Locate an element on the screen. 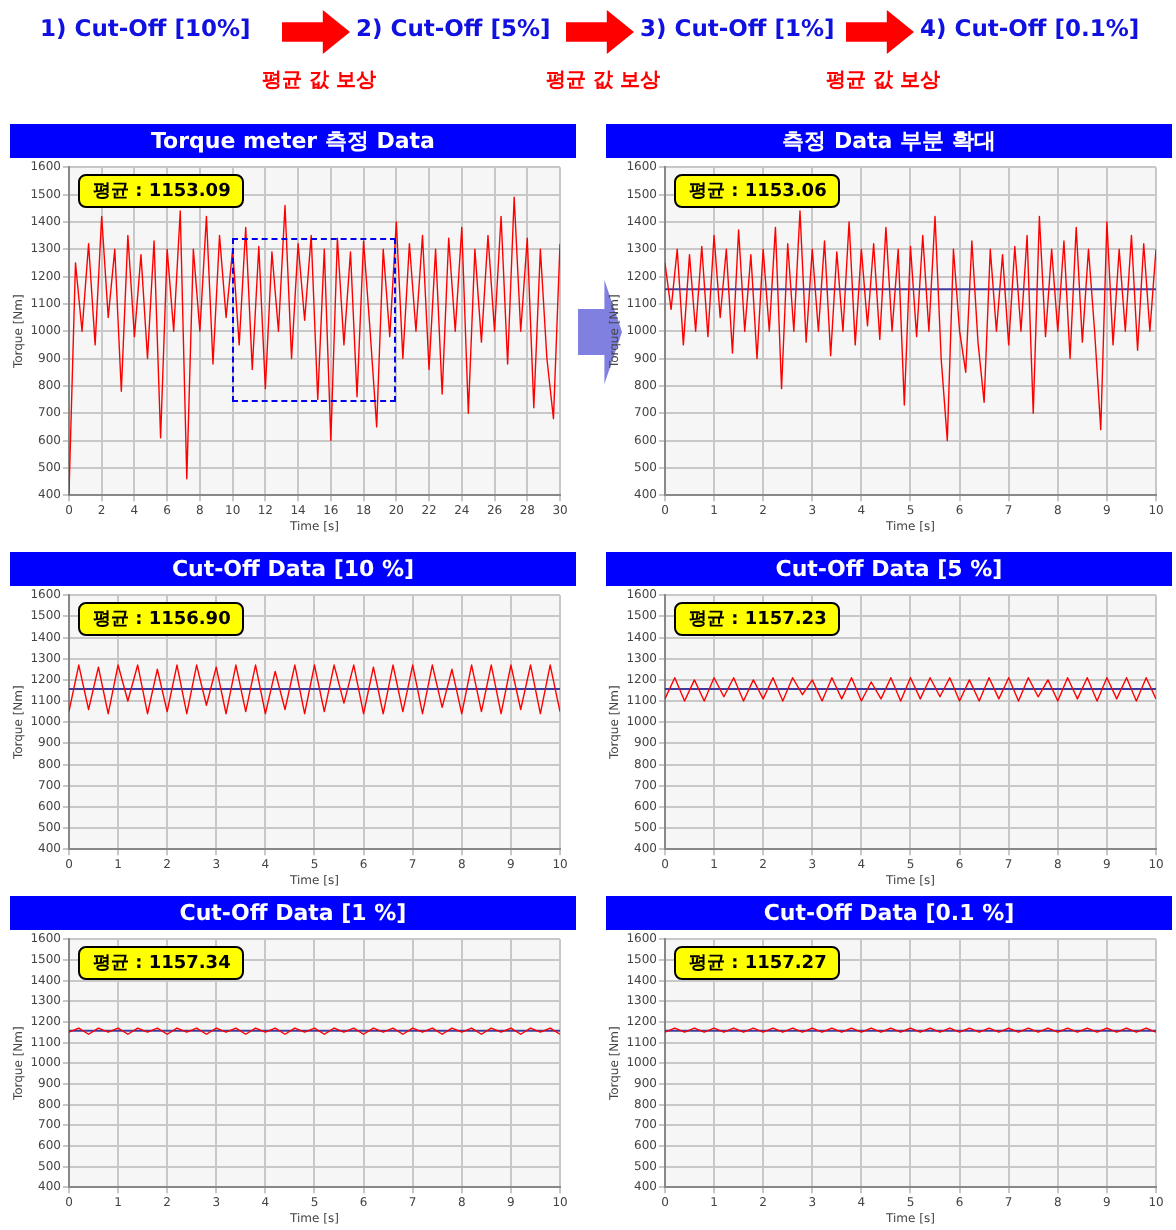 The height and width of the screenshot is (1230, 1176). chart-title: Cut-Off Data [5 %] is located at coordinates (889, 569).